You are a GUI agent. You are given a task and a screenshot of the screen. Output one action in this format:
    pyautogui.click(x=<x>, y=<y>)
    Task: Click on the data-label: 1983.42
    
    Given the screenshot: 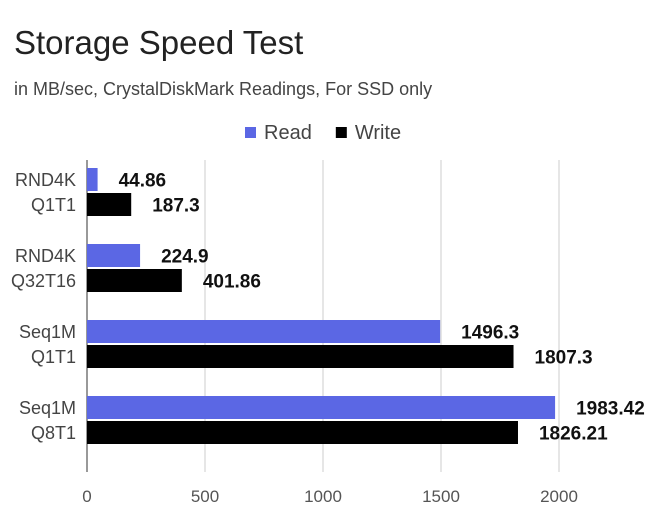 What is the action you would take?
    pyautogui.click(x=610, y=409)
    